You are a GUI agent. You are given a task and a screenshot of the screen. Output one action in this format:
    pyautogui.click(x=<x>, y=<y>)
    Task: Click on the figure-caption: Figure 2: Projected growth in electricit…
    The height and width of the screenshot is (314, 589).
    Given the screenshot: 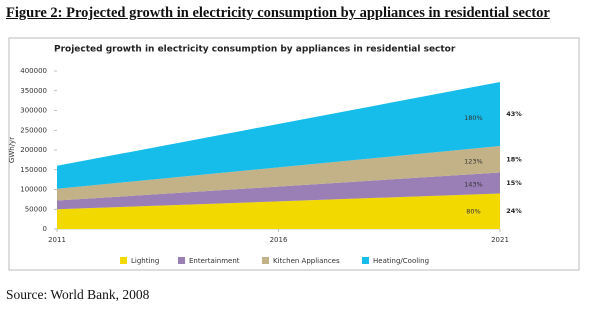 What is the action you would take?
    pyautogui.click(x=278, y=13)
    